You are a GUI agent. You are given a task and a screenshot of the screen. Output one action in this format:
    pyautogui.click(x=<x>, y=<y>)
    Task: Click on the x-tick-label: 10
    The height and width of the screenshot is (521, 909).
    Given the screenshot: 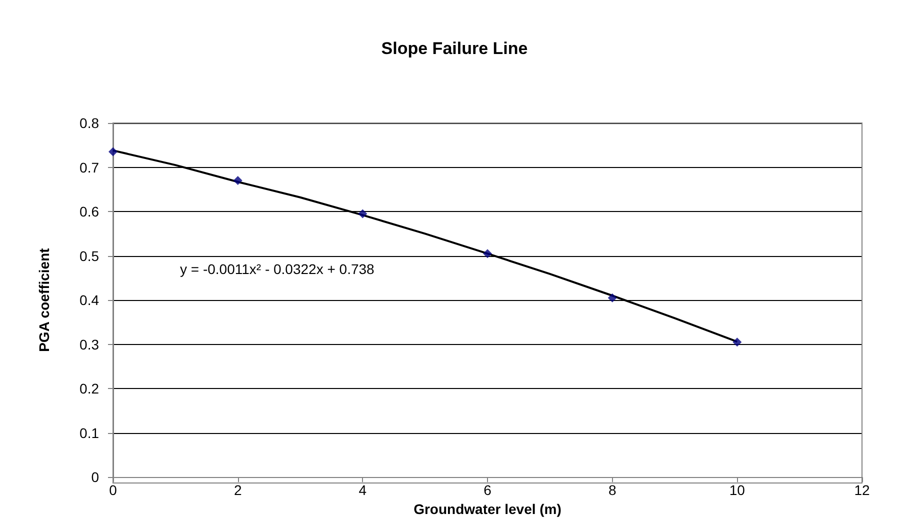 What is the action you would take?
    pyautogui.click(x=737, y=490)
    